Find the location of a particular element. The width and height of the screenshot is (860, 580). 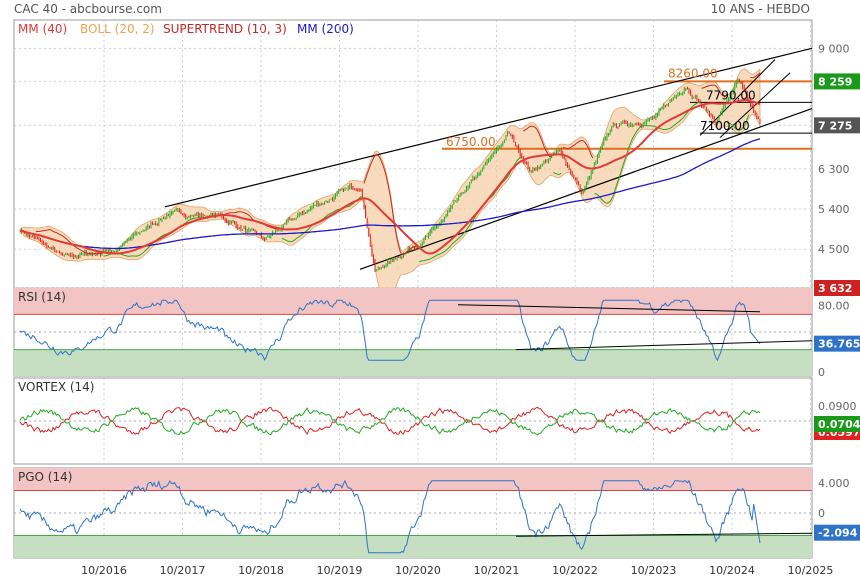

legend-ma40: MM (40) is located at coordinates (43, 29).